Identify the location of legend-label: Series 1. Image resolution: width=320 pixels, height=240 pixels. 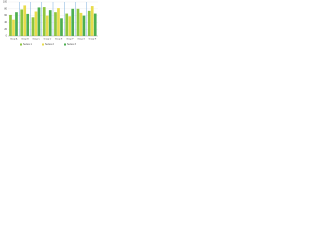
(27, 44).